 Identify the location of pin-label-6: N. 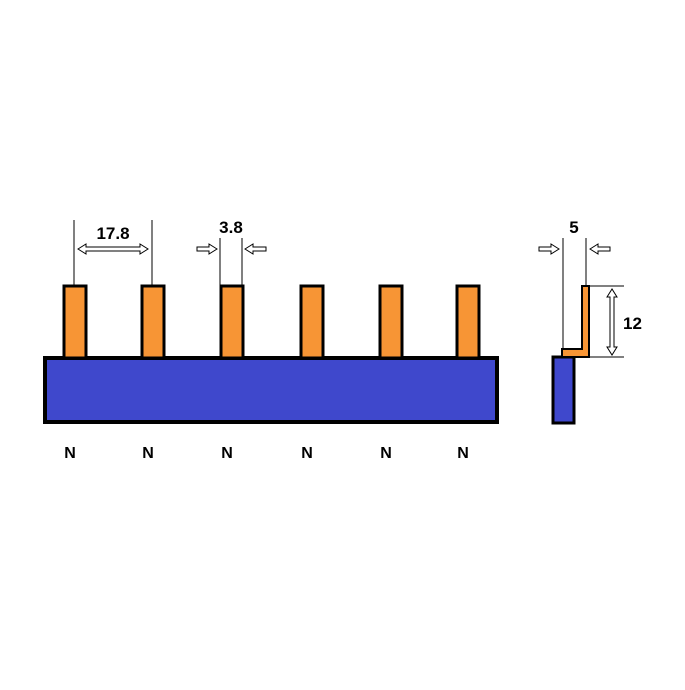
(463, 453).